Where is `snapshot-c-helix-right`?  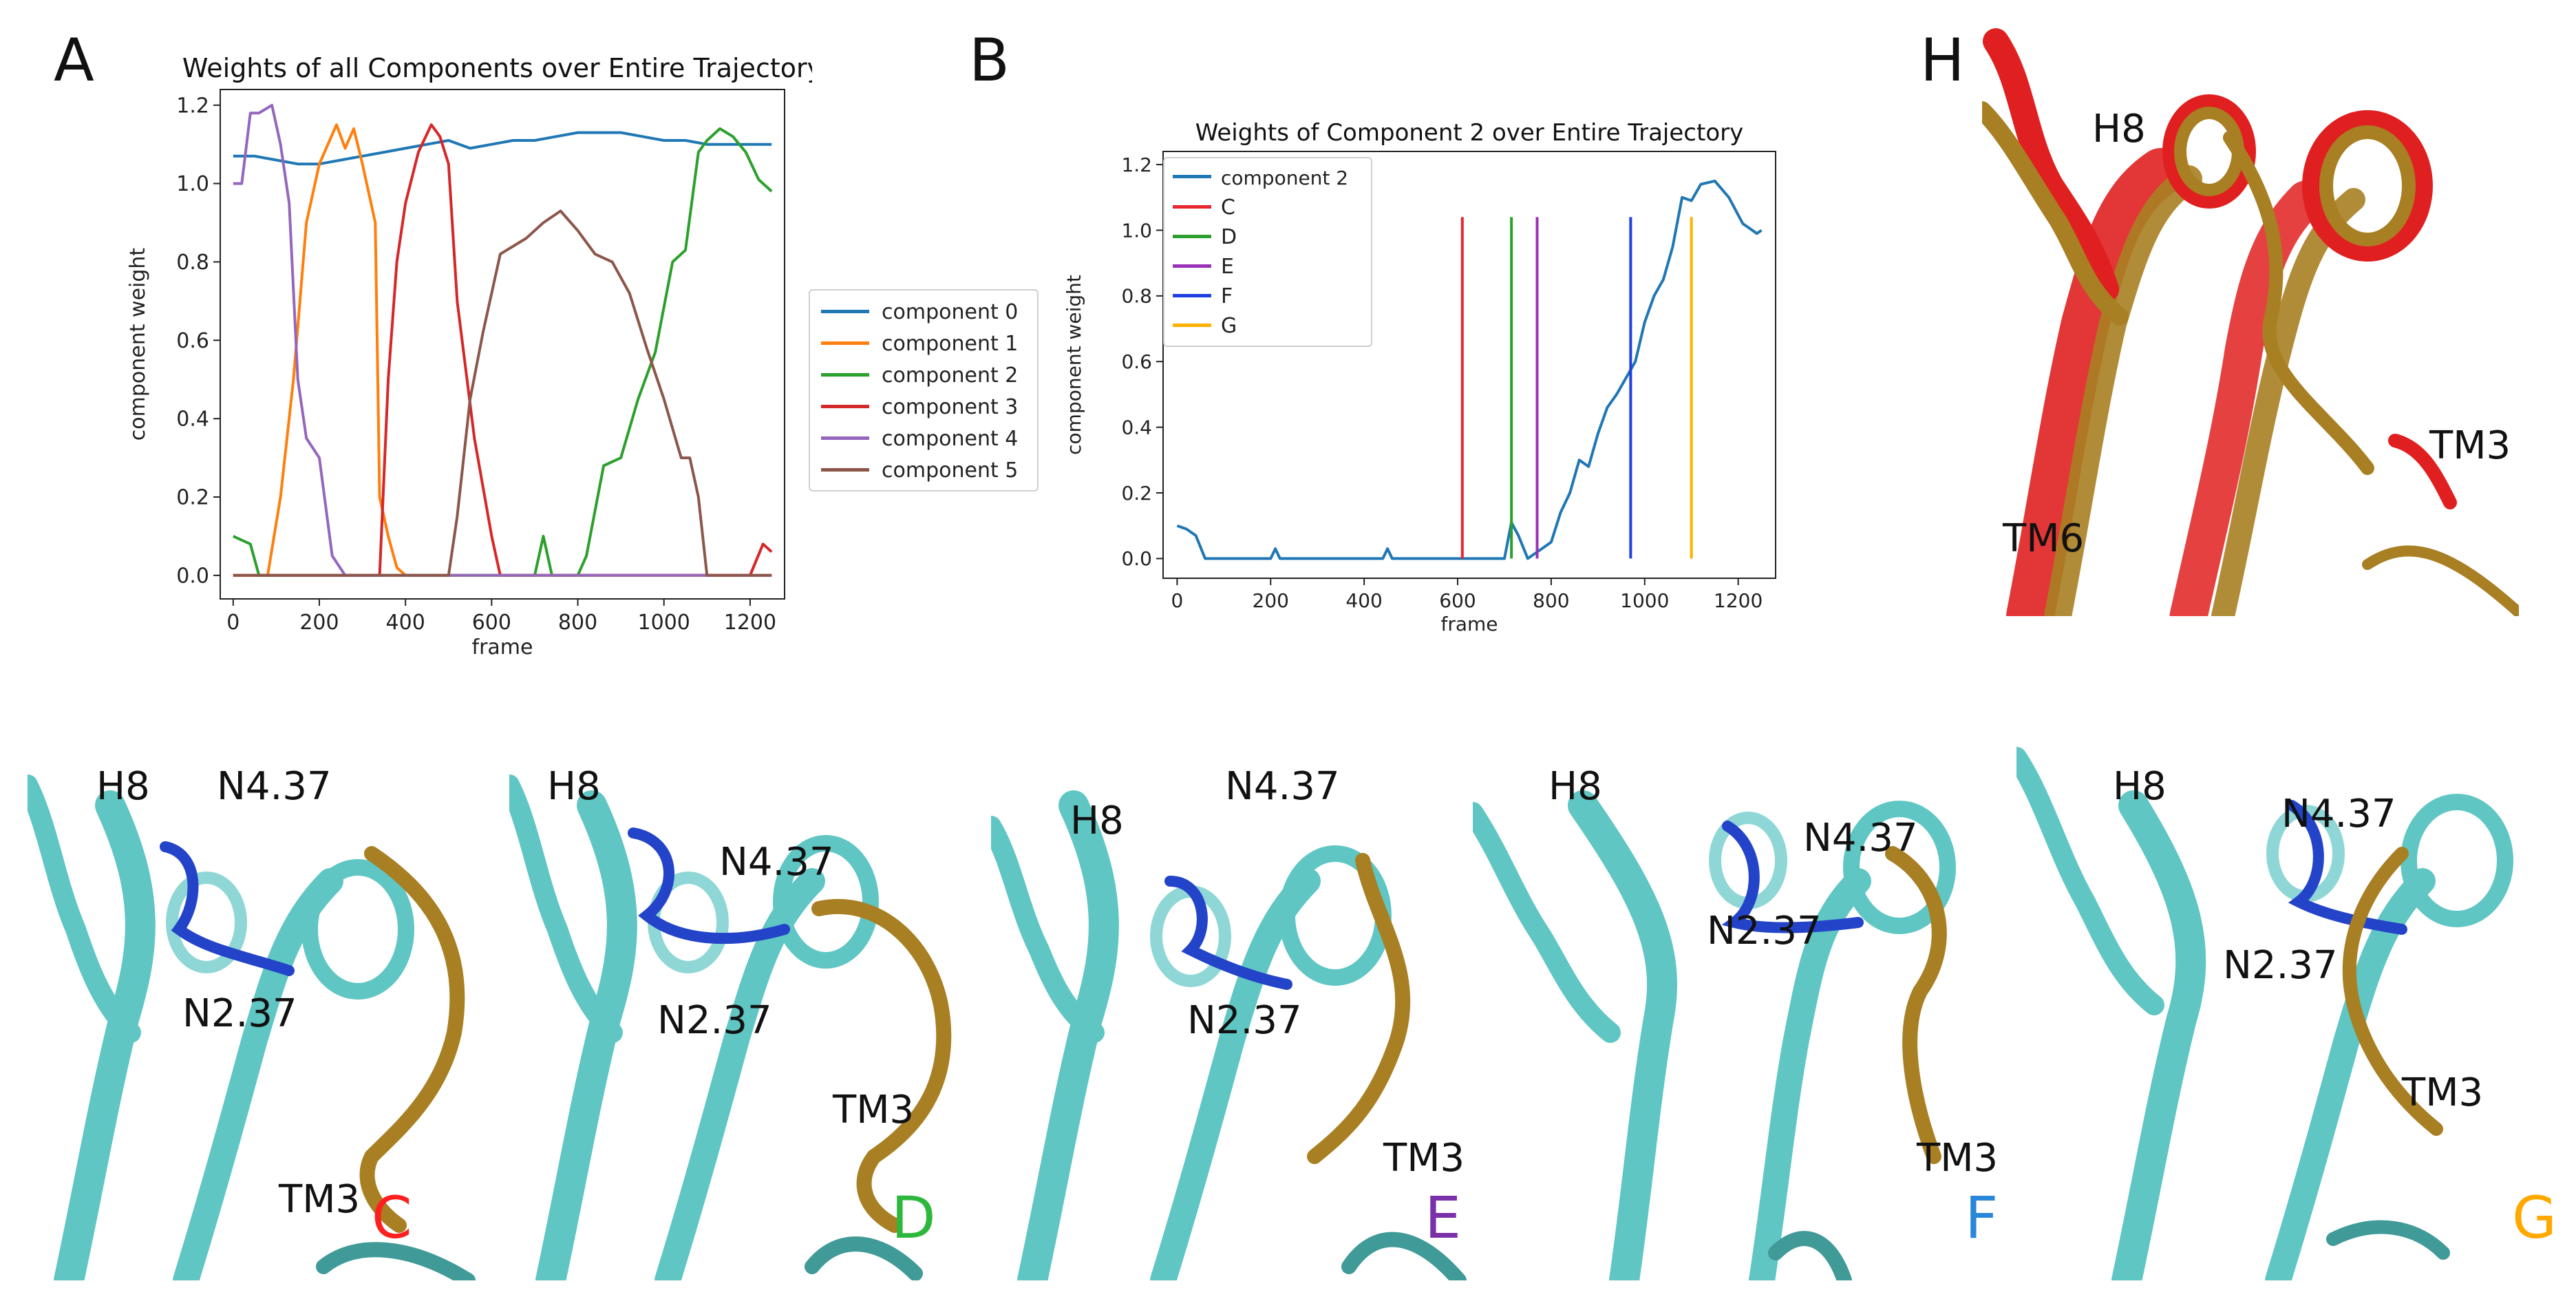
snapshot-c-helix-right is located at coordinates (258, 1074).